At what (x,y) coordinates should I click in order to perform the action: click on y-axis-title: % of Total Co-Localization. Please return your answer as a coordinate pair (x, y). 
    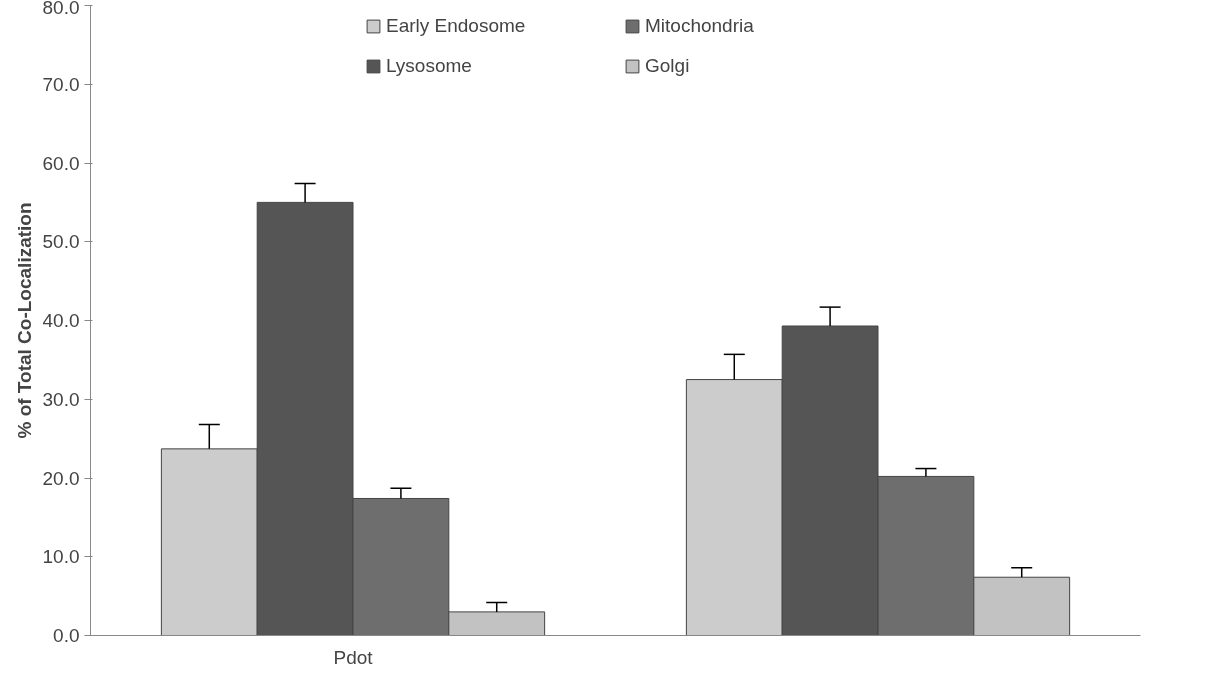
    Looking at the image, I should click on (24, 320).